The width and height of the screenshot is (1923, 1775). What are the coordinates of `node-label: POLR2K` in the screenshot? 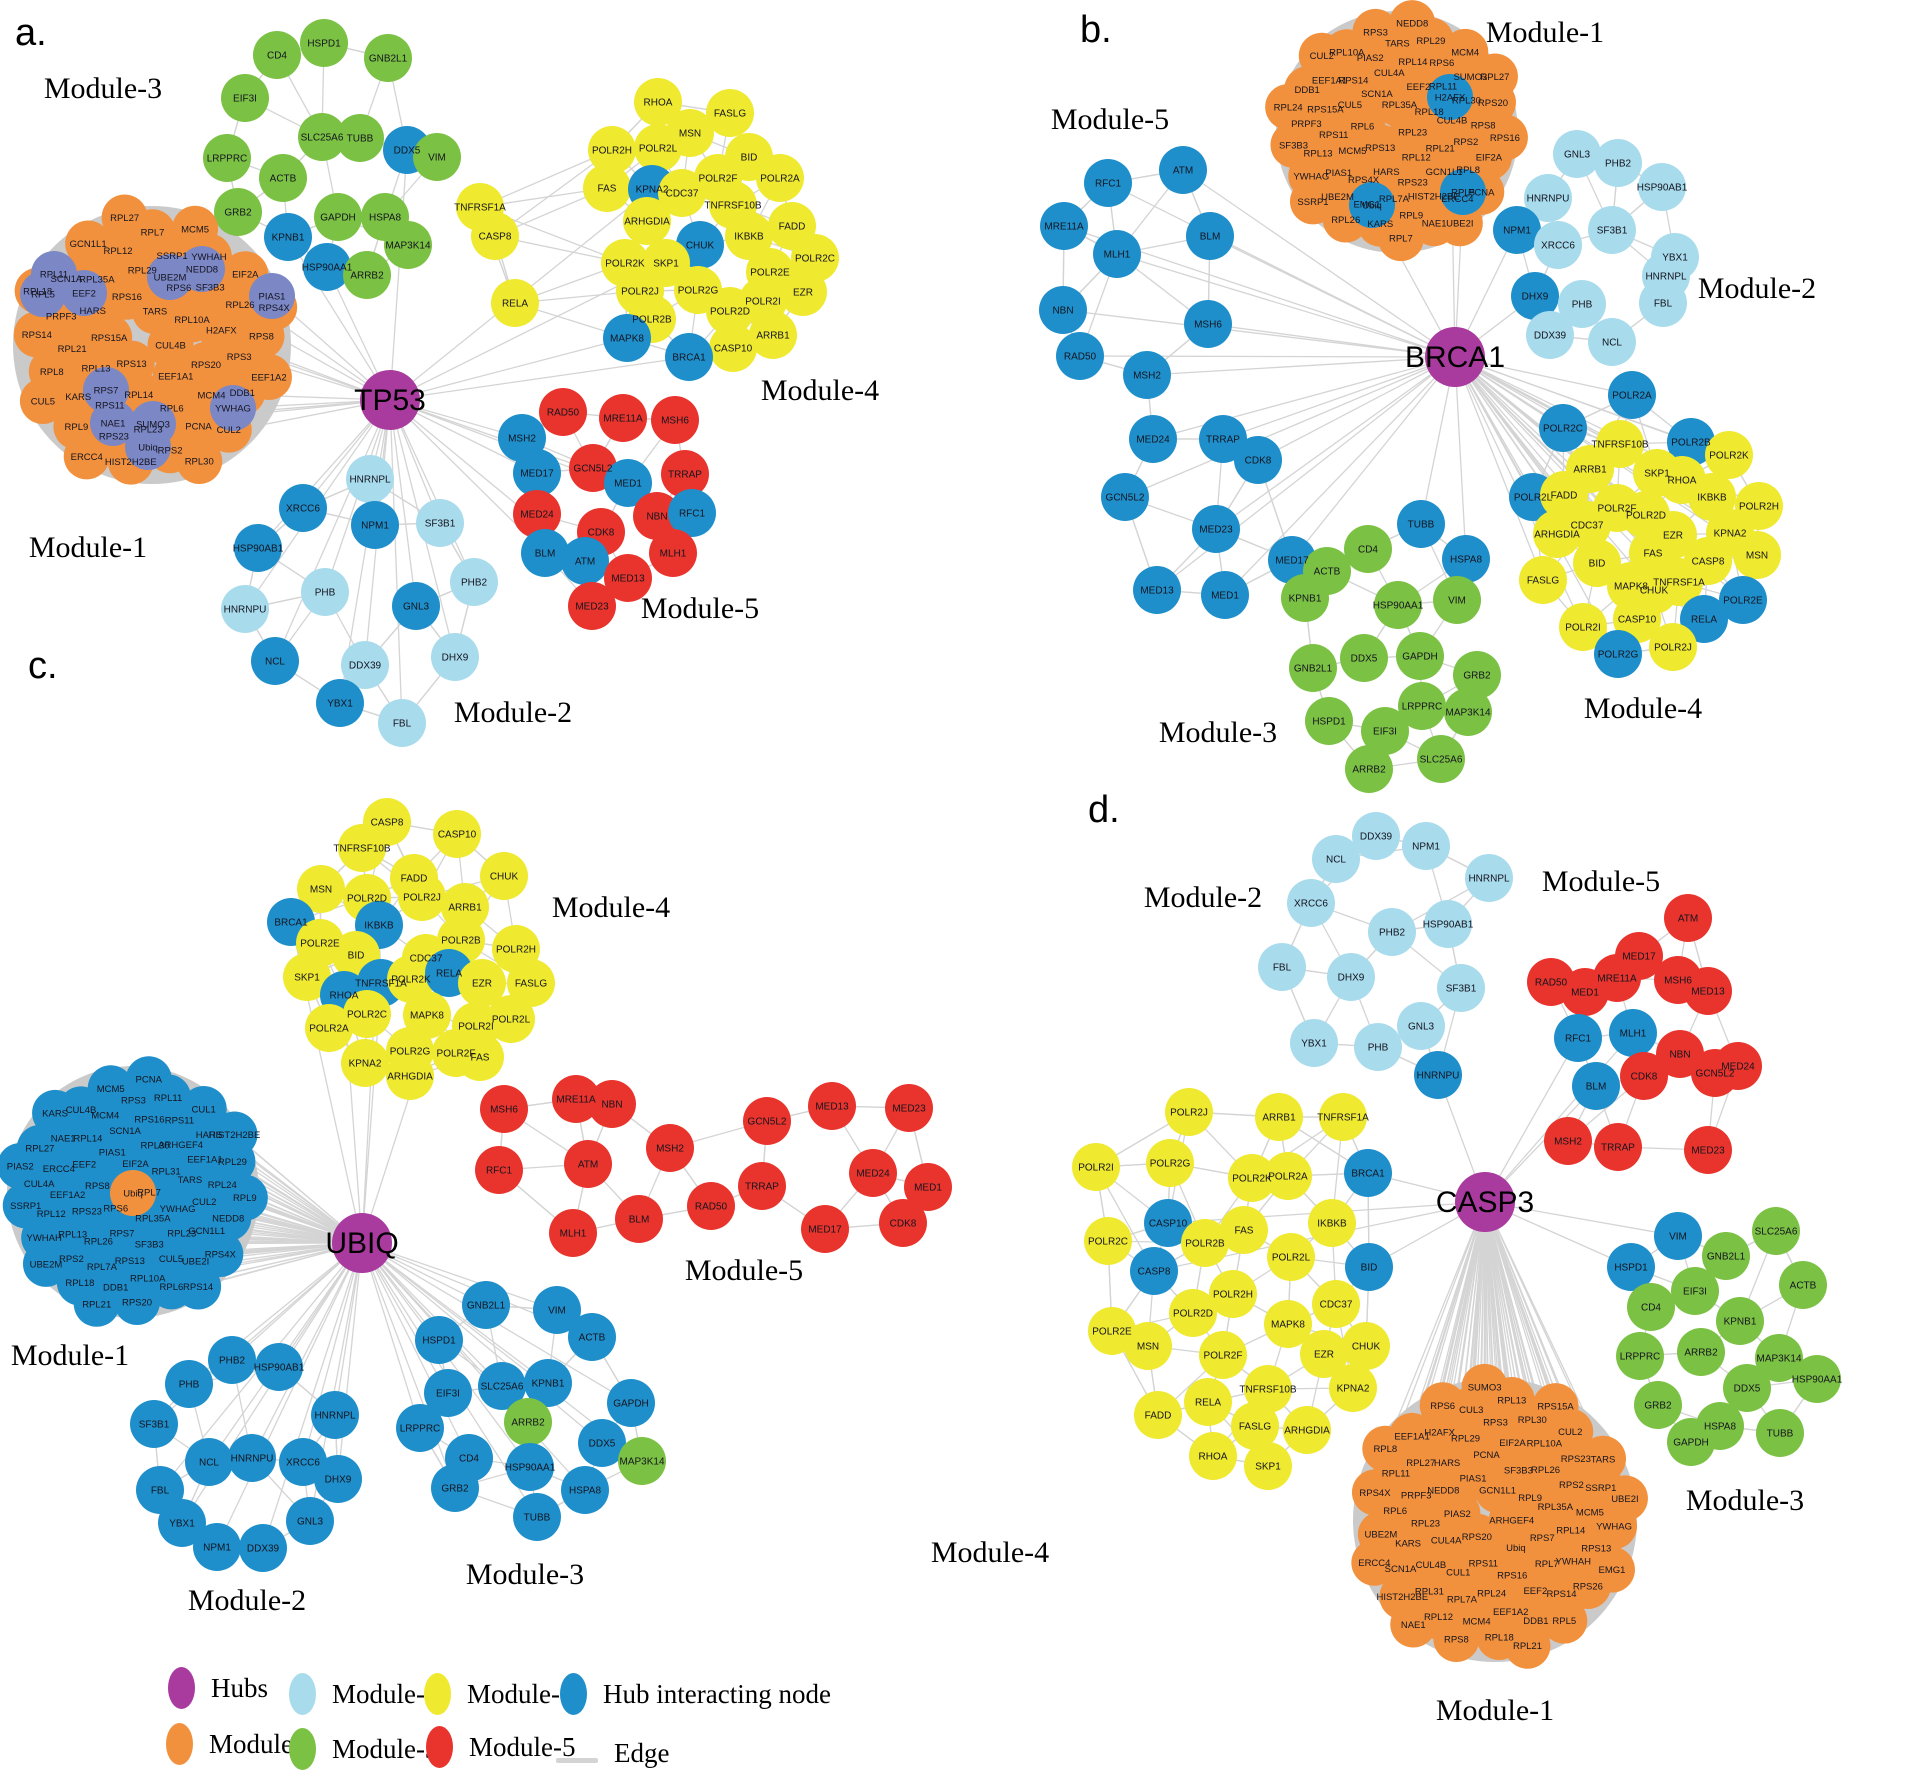 It's located at (1252, 1179).